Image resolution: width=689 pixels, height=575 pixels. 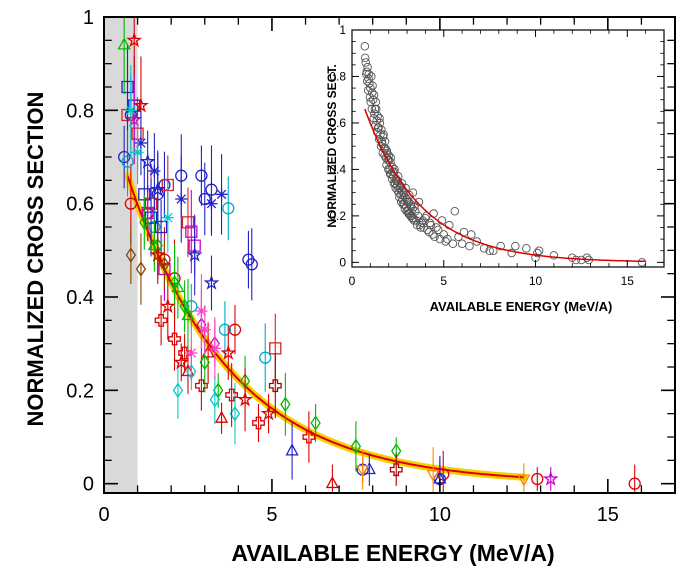 I want to click on inset-fit-curve, so click(x=505, y=185).